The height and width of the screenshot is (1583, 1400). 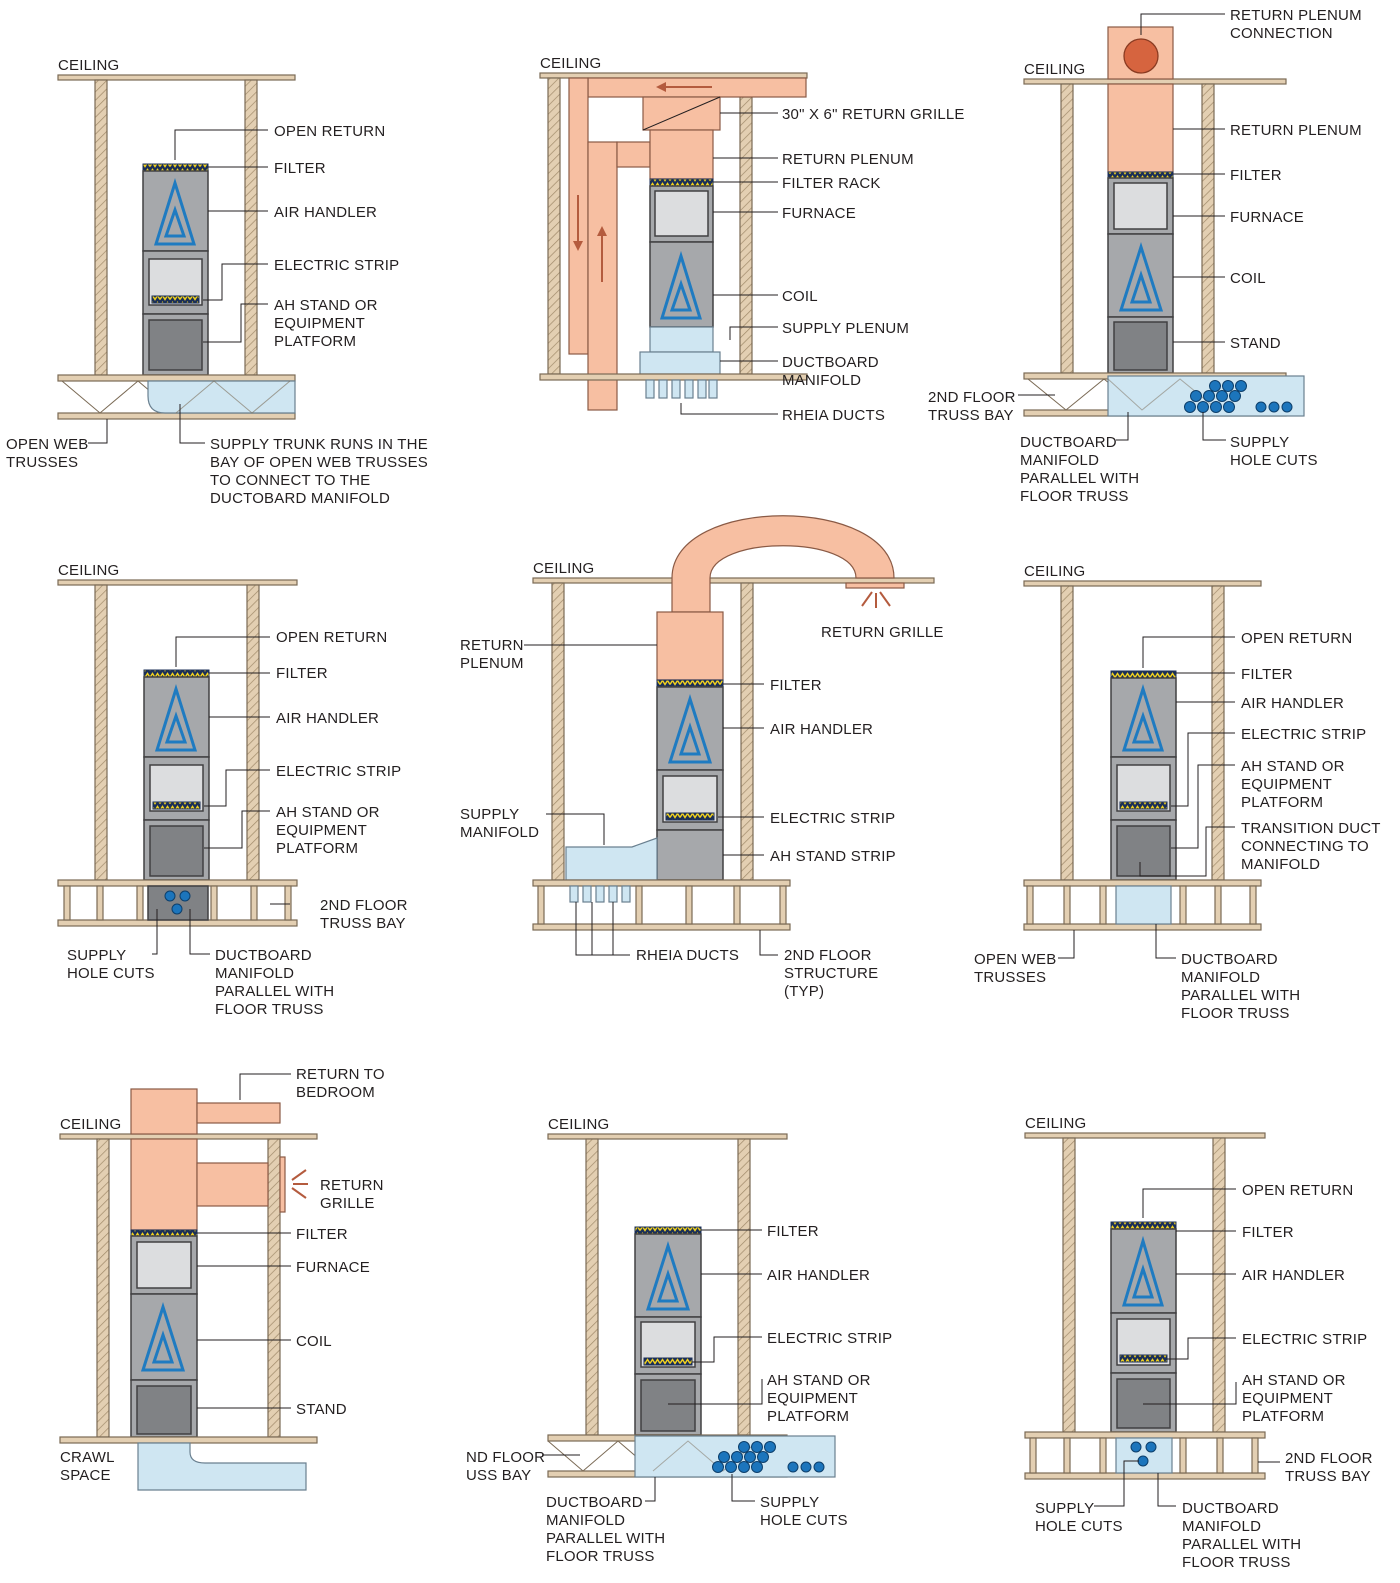 I want to click on label-line: MANIFOLD, so click(x=1221, y=1526).